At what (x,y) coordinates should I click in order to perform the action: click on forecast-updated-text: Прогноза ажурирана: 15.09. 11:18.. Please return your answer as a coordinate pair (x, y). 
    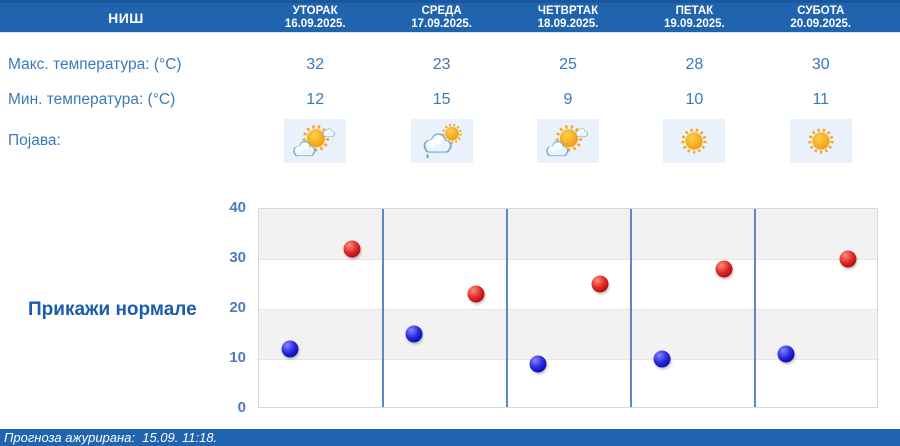
    Looking at the image, I should click on (111, 437).